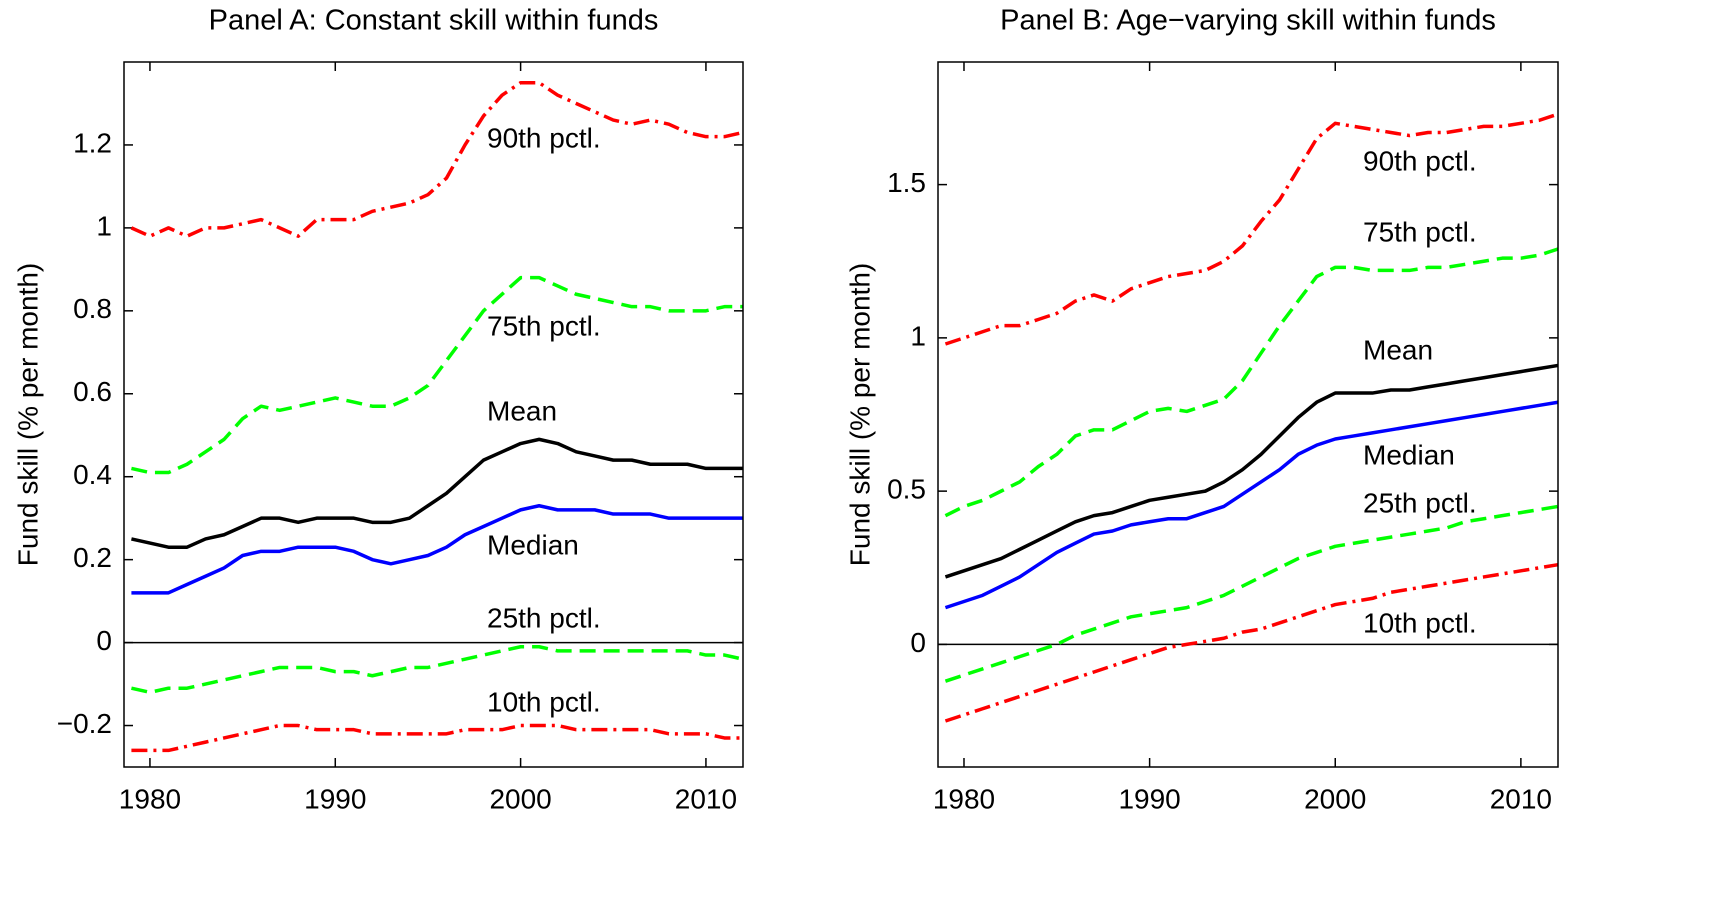 This screenshot has width=1736, height=903. What do you see at coordinates (1248, 21) in the screenshot?
I see `panel-title: Panel B: Age−varying skill within funds` at bounding box center [1248, 21].